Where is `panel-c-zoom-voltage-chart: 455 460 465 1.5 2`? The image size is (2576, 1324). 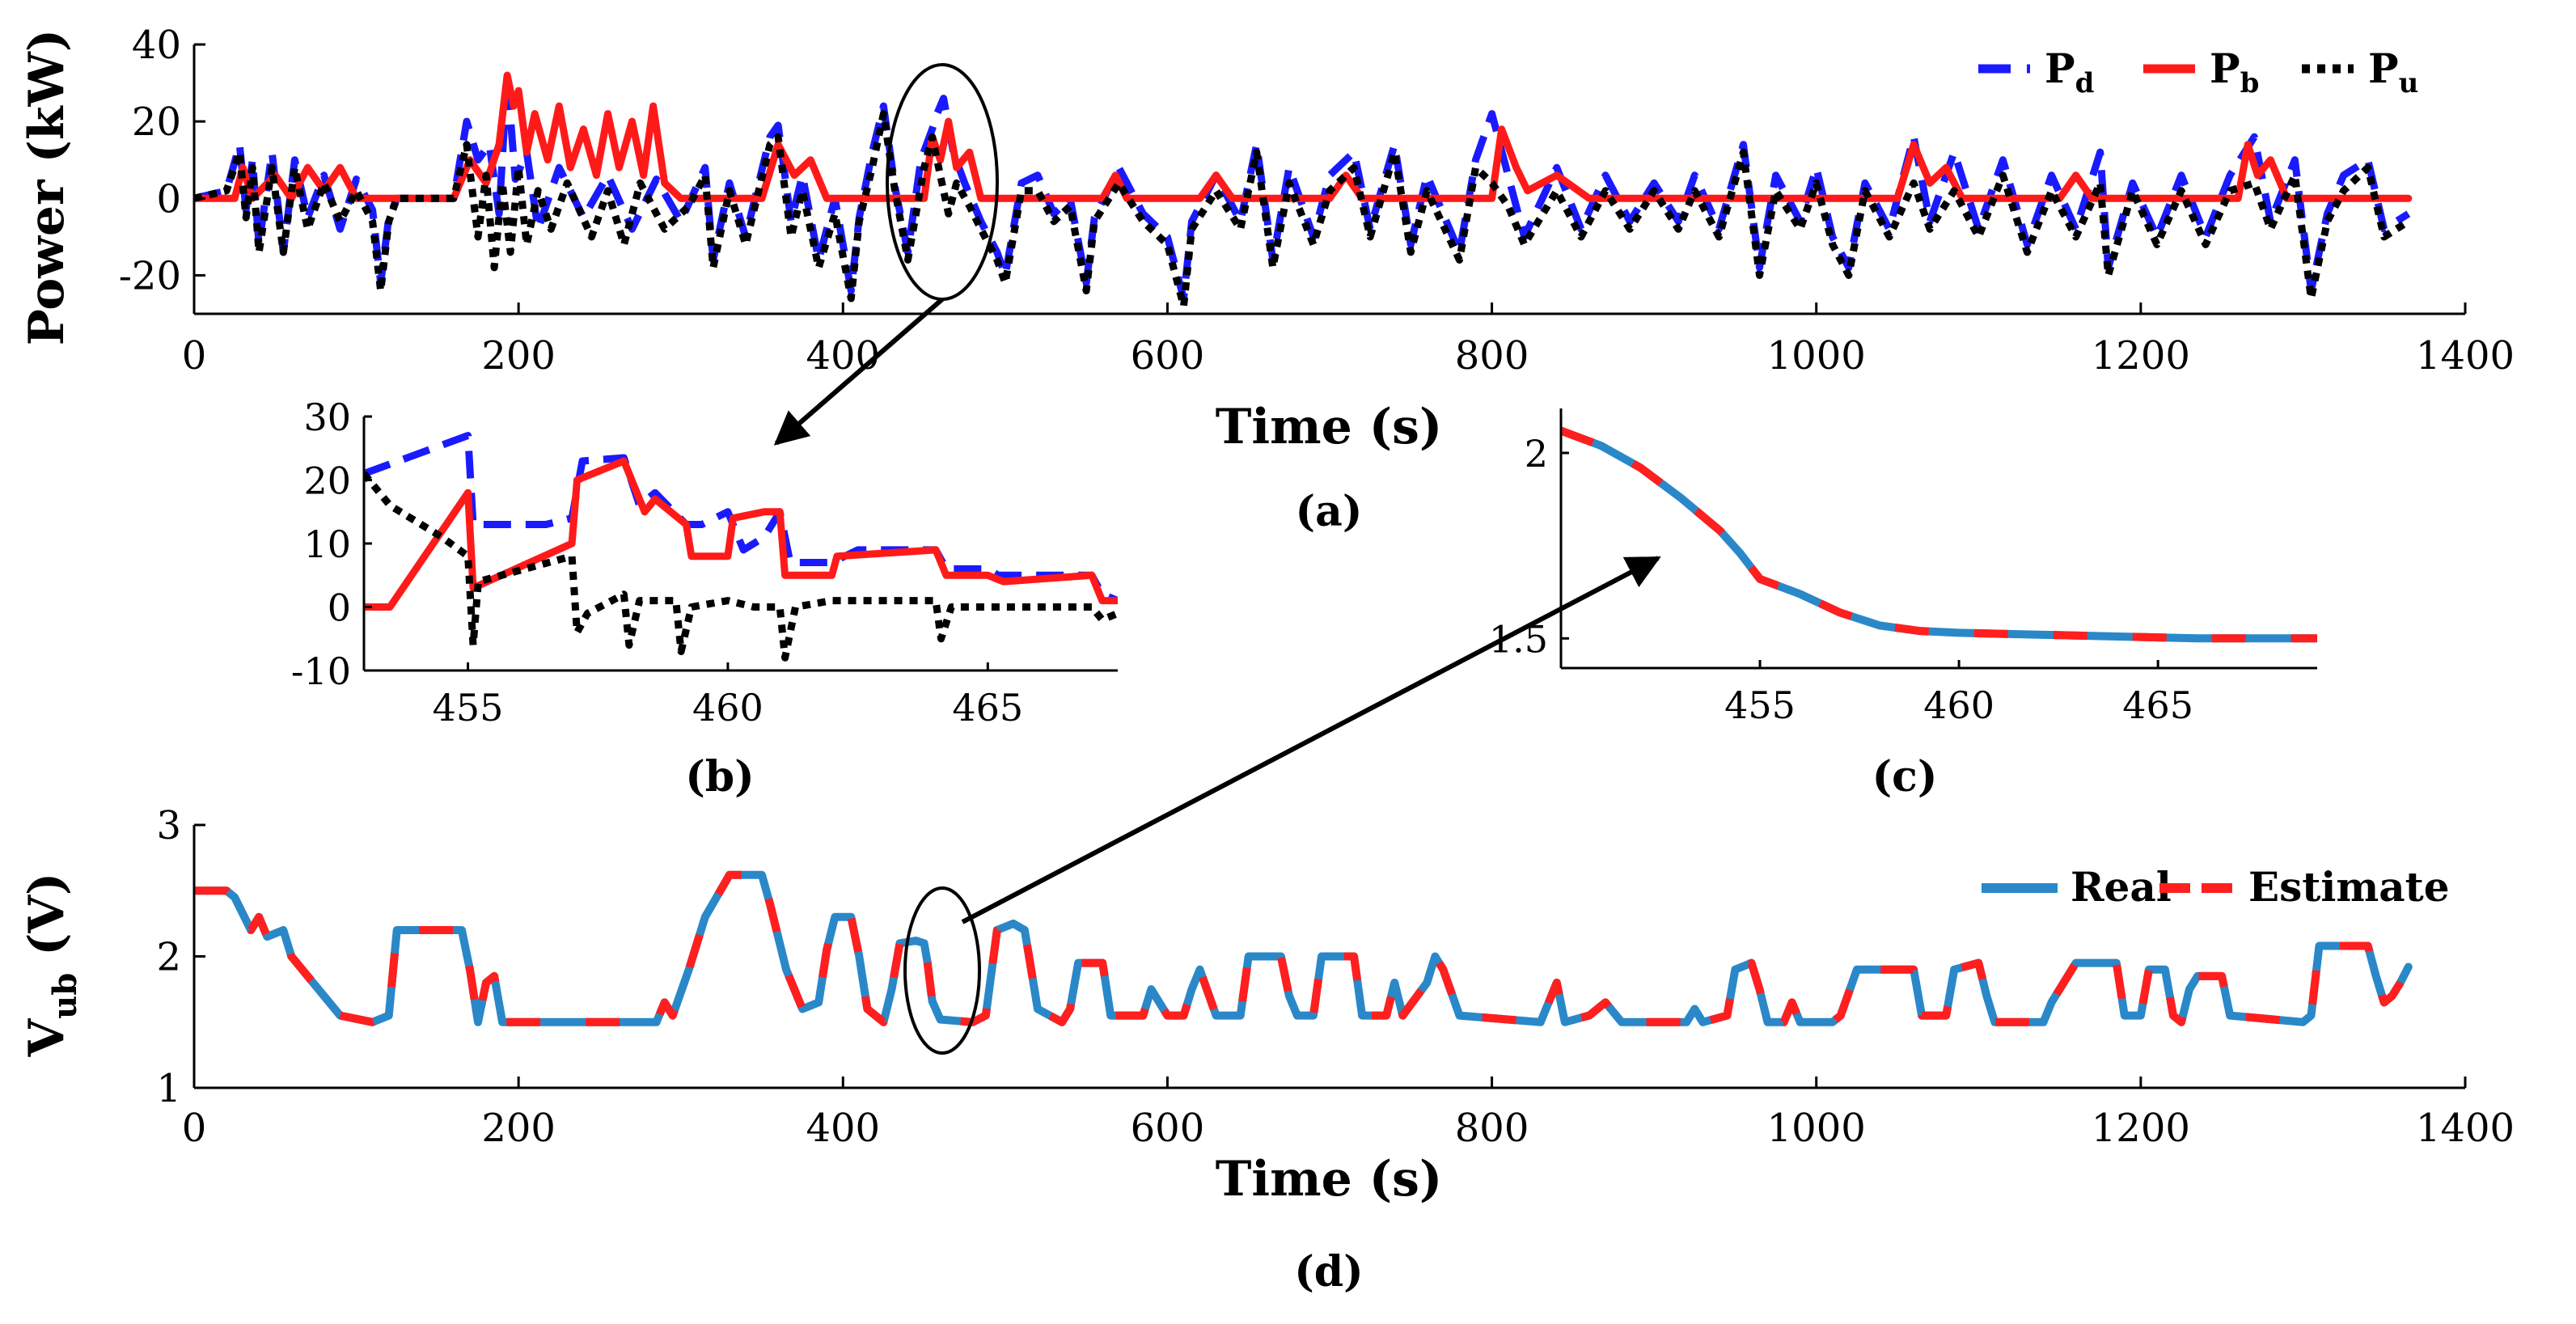
panel-c-zoom-voltage-chart: 455 460 465 1.5 2 is located at coordinates (1903, 567).